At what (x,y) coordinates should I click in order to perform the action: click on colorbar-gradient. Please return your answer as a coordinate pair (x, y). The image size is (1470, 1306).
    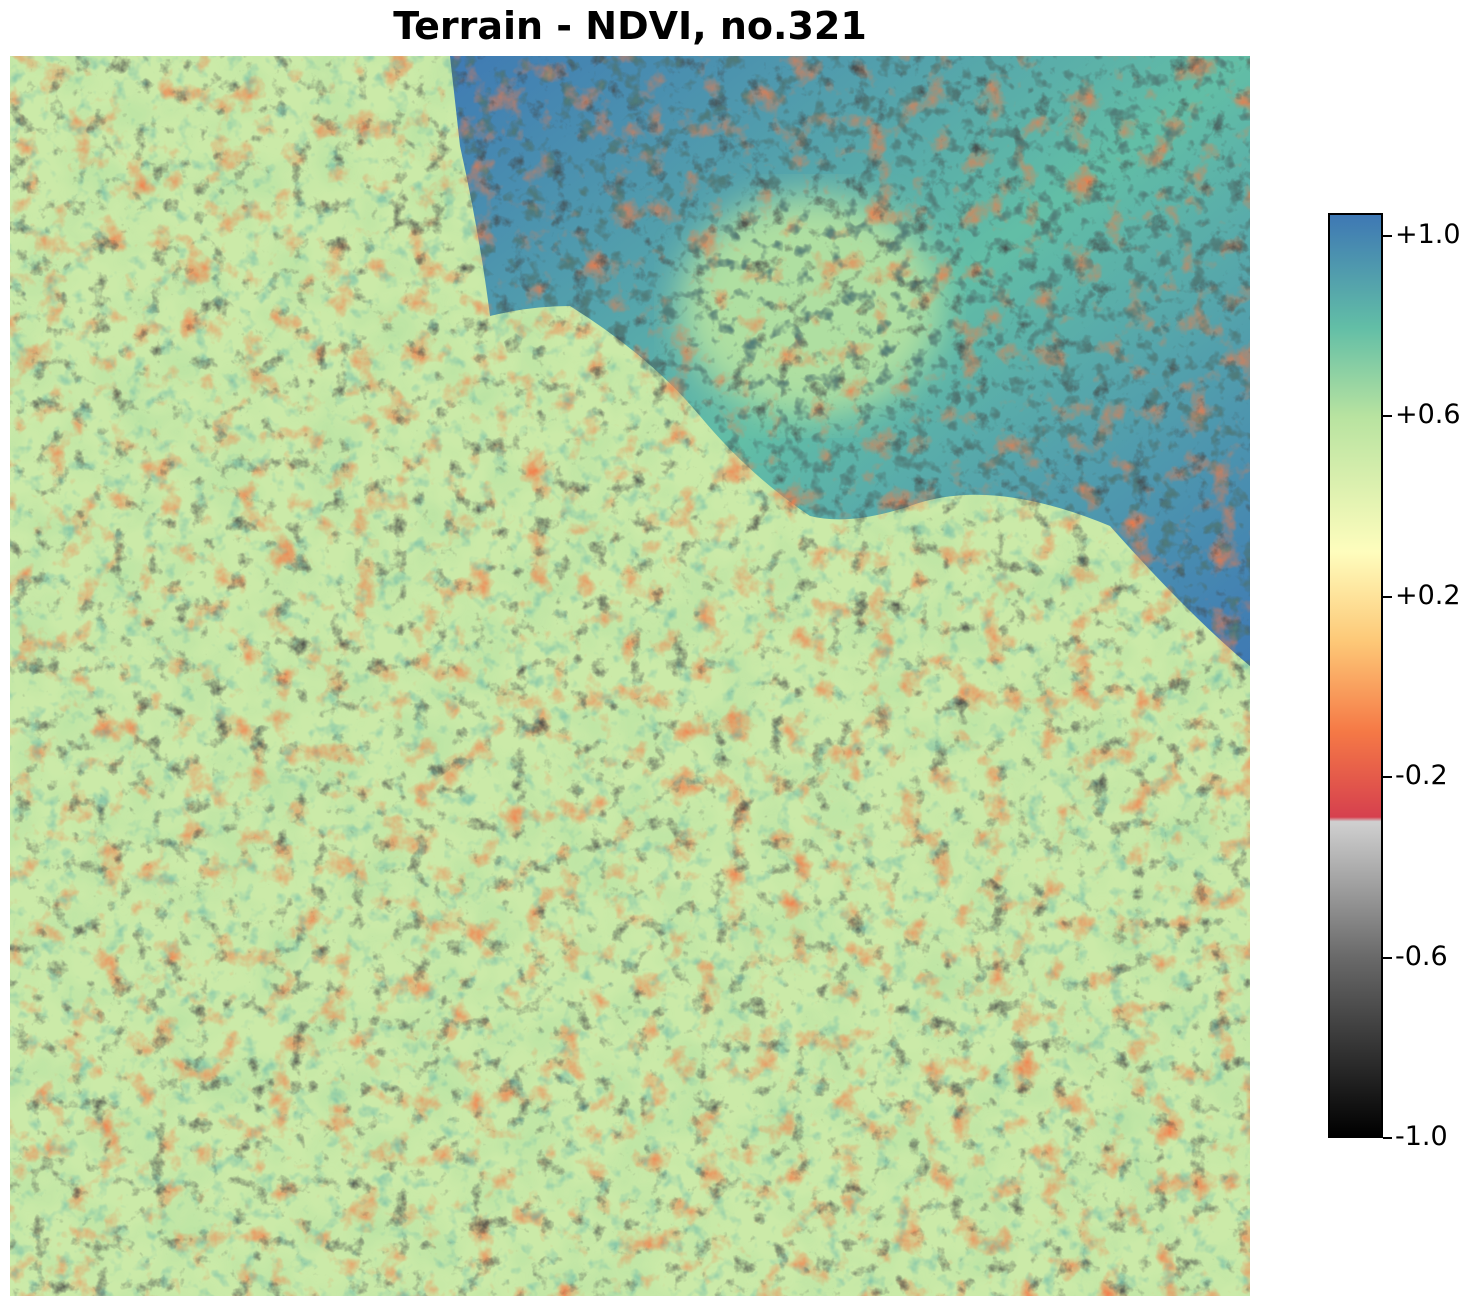
    Looking at the image, I should click on (1355, 675).